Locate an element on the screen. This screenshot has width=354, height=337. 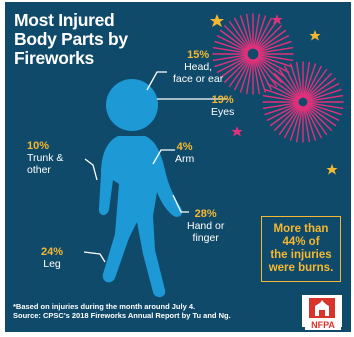
page-title: Most Injured Body Parts by Fireworks is located at coordinates (84, 39).